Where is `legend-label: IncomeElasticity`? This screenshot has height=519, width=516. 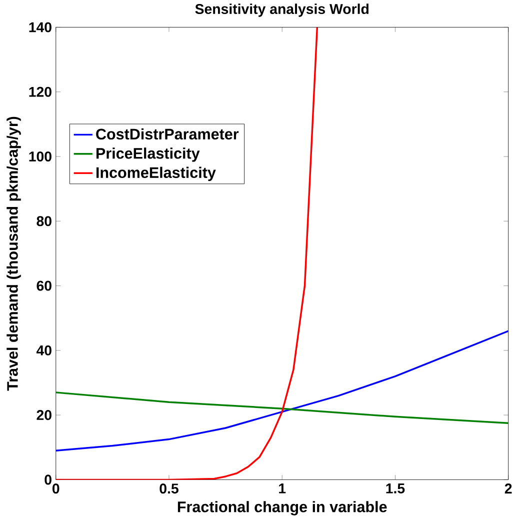 legend-label: IncomeElasticity is located at coordinates (156, 174).